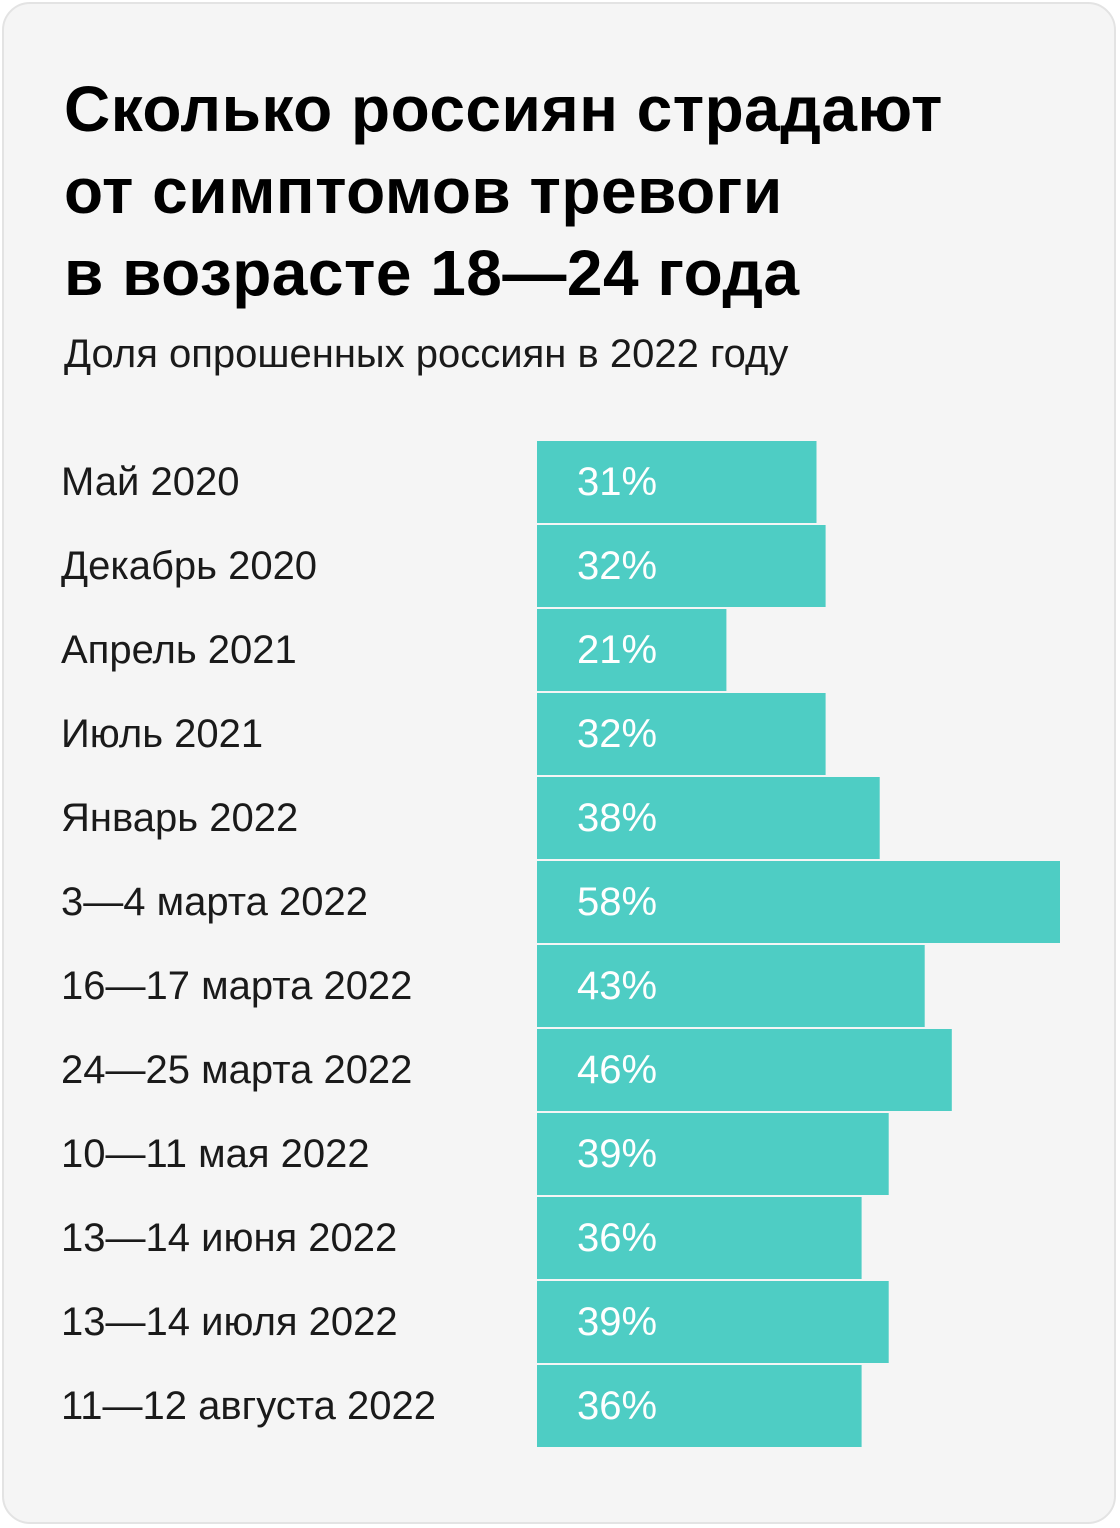  Describe the element at coordinates (215, 1154) in the screenshot. I see `category-label: 10—11 мая 2022` at that location.